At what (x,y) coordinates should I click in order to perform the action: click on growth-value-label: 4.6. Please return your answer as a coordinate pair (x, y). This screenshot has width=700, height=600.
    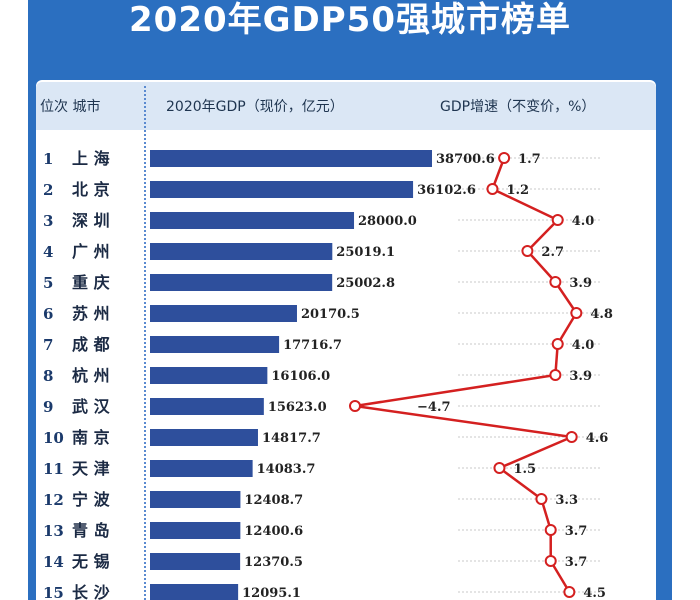
    Looking at the image, I should click on (597, 438).